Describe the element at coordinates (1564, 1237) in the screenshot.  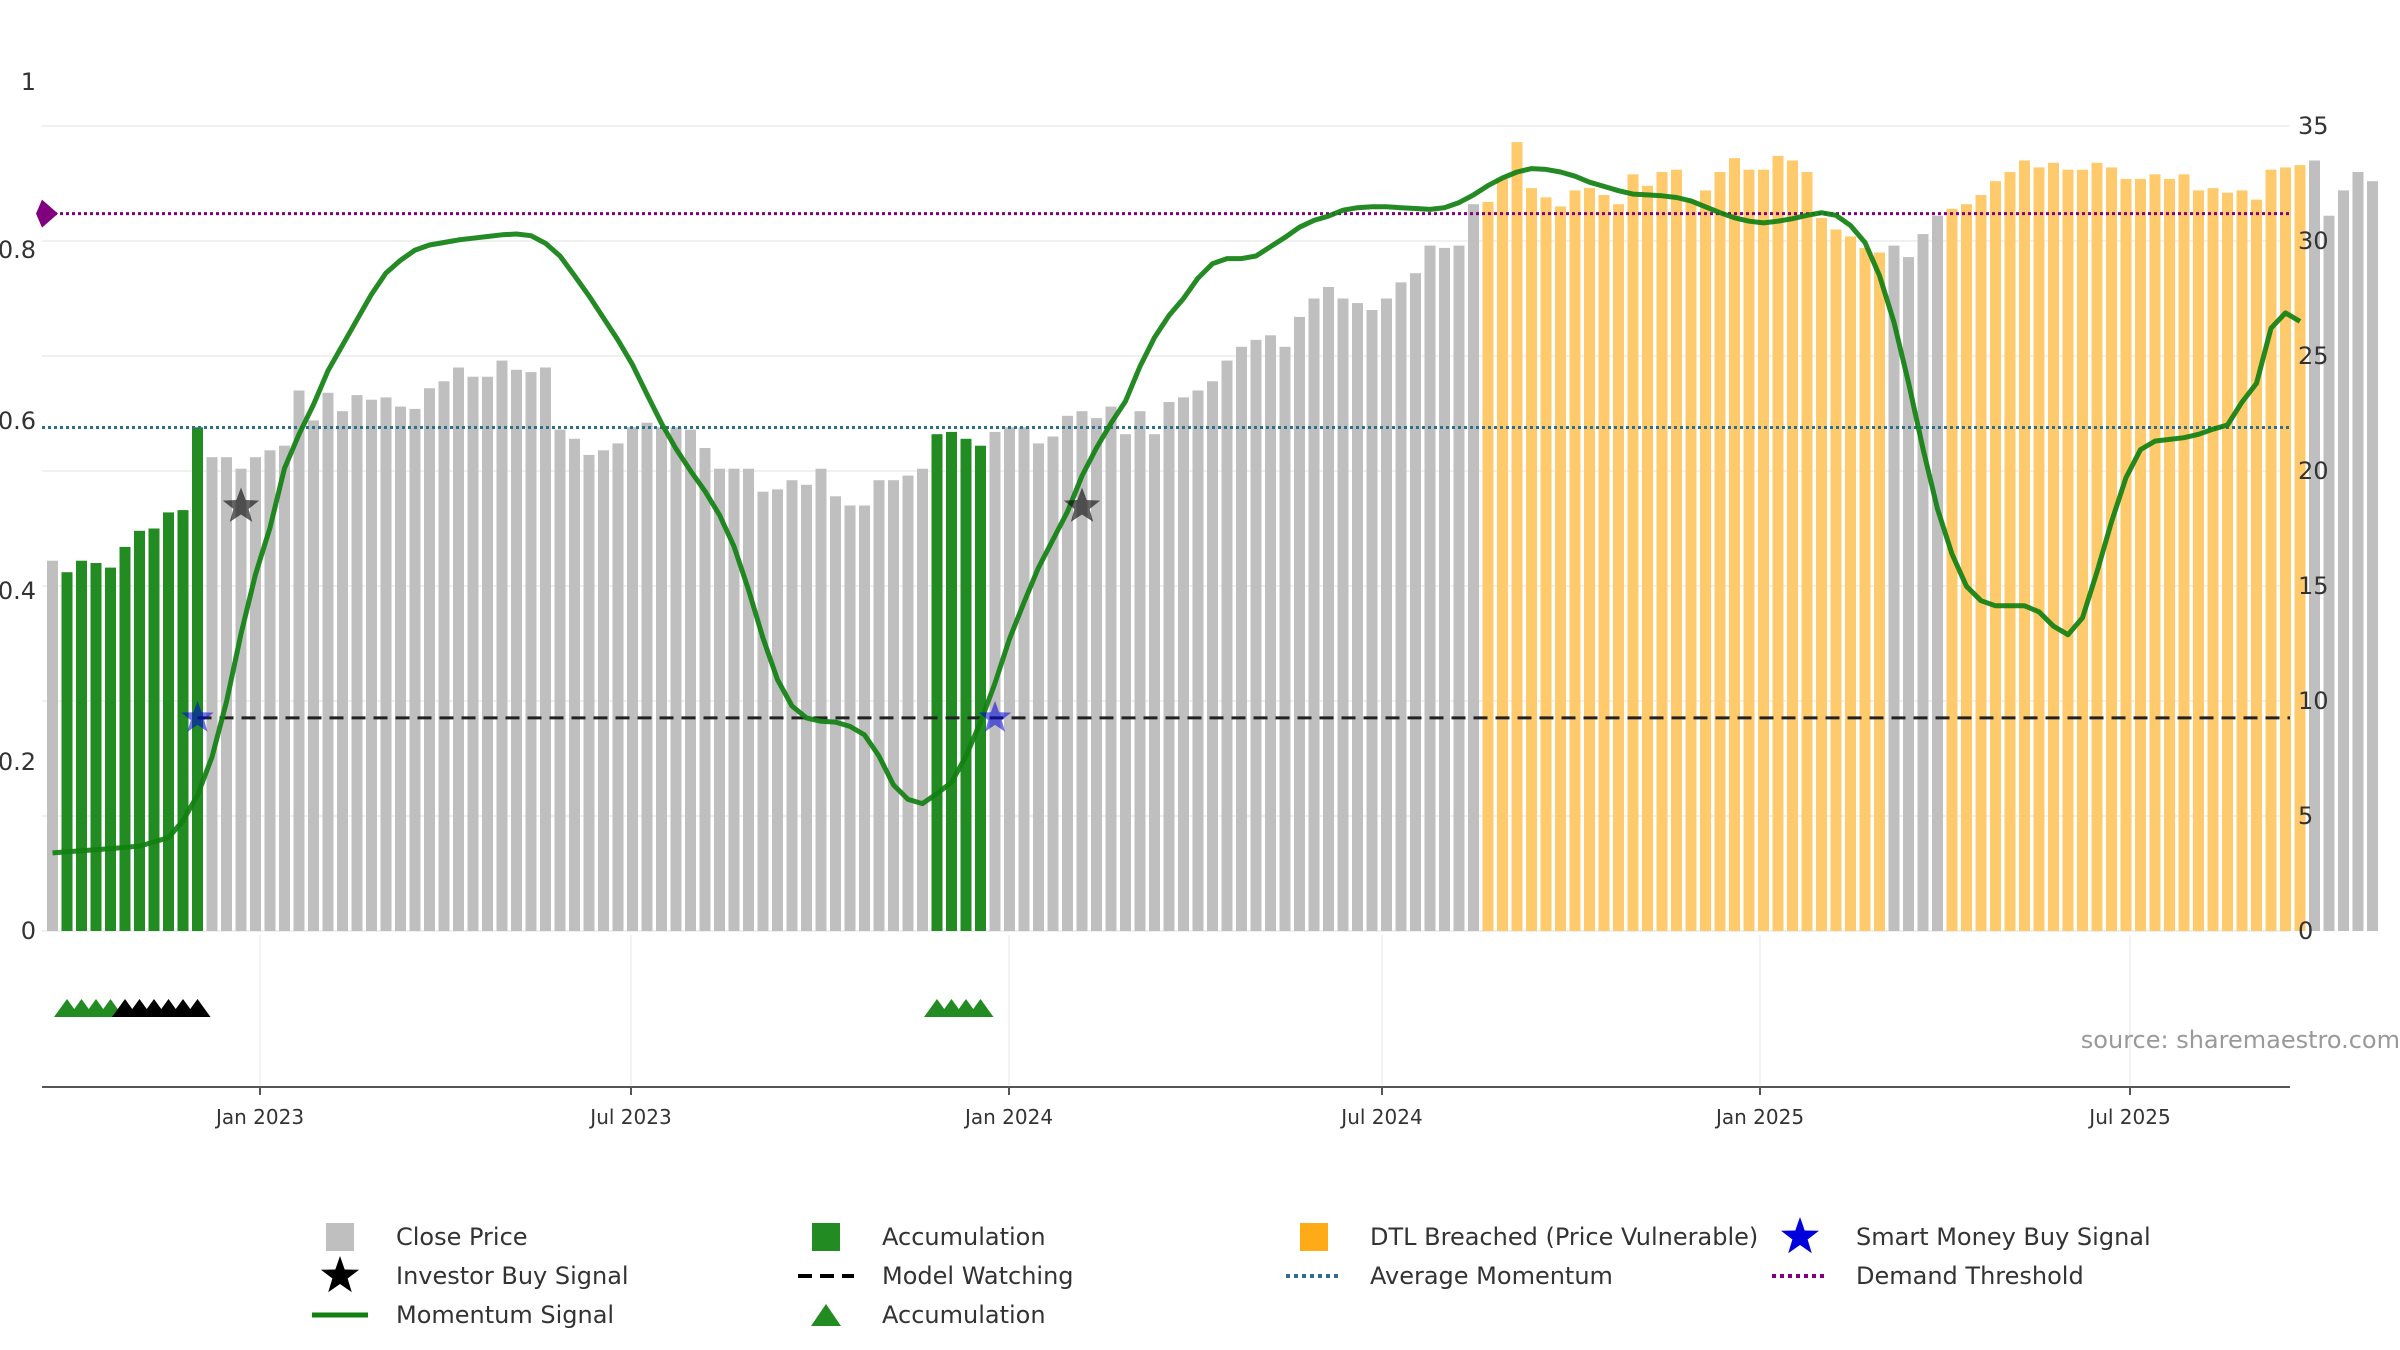
I see `legend-label: DTL Breached (Price Vulnerable)` at that location.